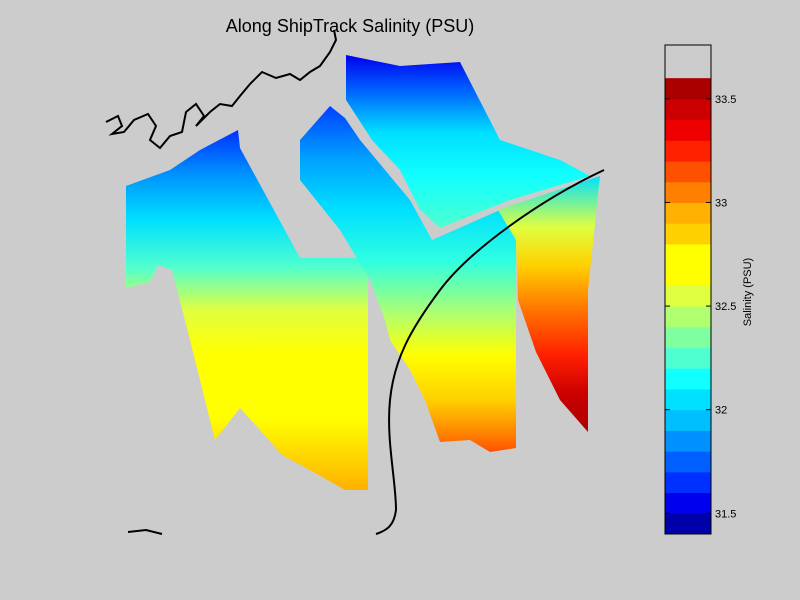 Image resolution: width=800 pixels, height=600 pixels. Describe the element at coordinates (549, 304) in the screenshot. I see `track-swath-east` at that location.